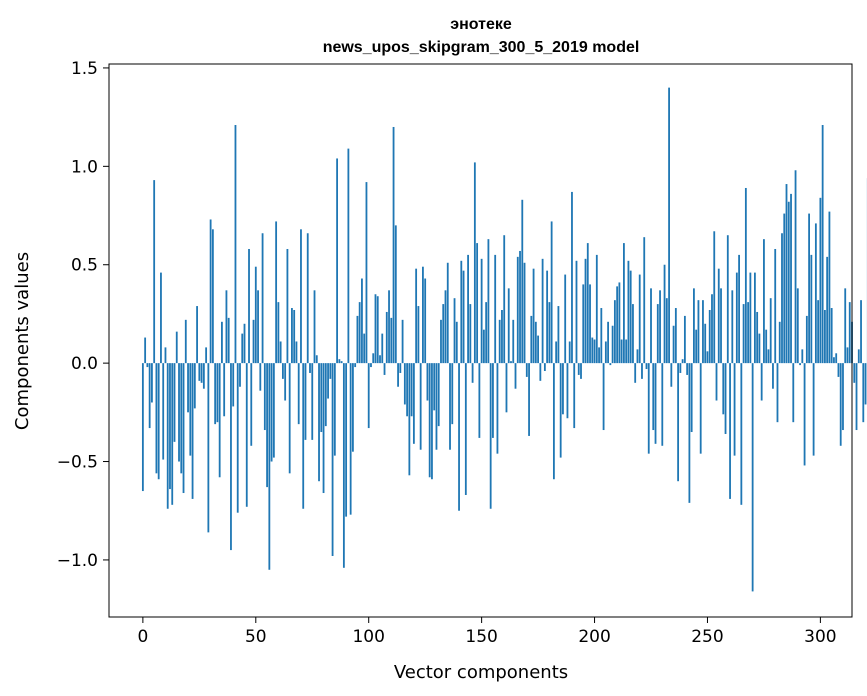 The height and width of the screenshot is (696, 867). I want to click on x-tick-label: 250, so click(707, 637).